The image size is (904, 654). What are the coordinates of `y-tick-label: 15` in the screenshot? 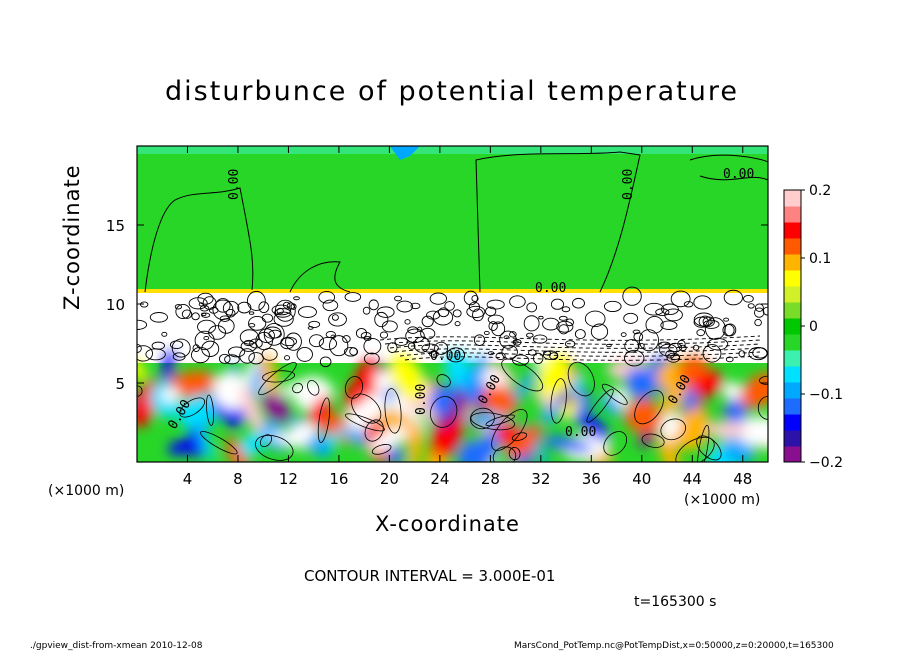 It's located at (115, 226).